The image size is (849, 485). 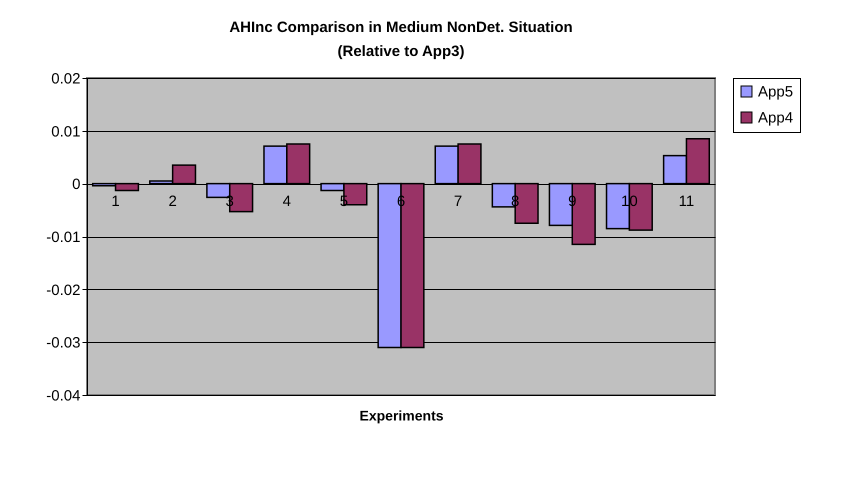 What do you see at coordinates (401, 27) in the screenshot?
I see `text: AHInc Comparison in Medium NonDet. Situation` at bounding box center [401, 27].